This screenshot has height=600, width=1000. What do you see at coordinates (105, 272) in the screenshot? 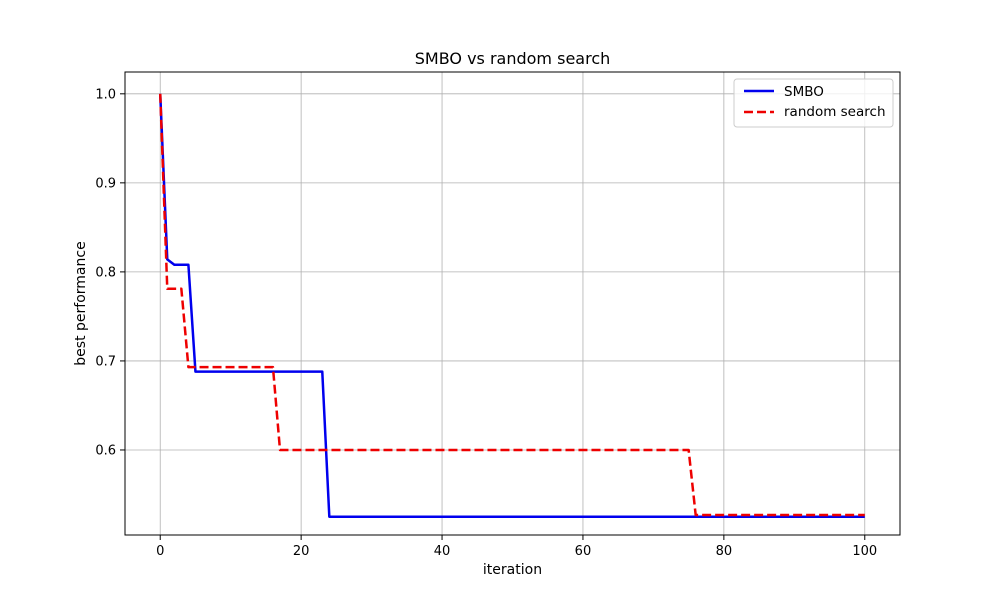
I see `y-tick-label: 0.8` at bounding box center [105, 272].